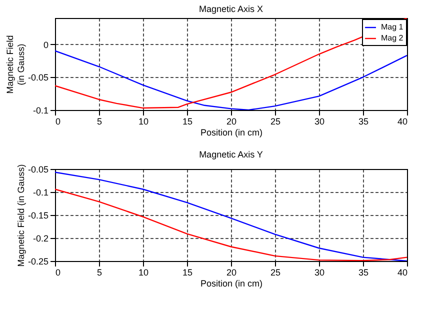  Describe the element at coordinates (45, 45) in the screenshot. I see `y-tick-label: 0` at that location.